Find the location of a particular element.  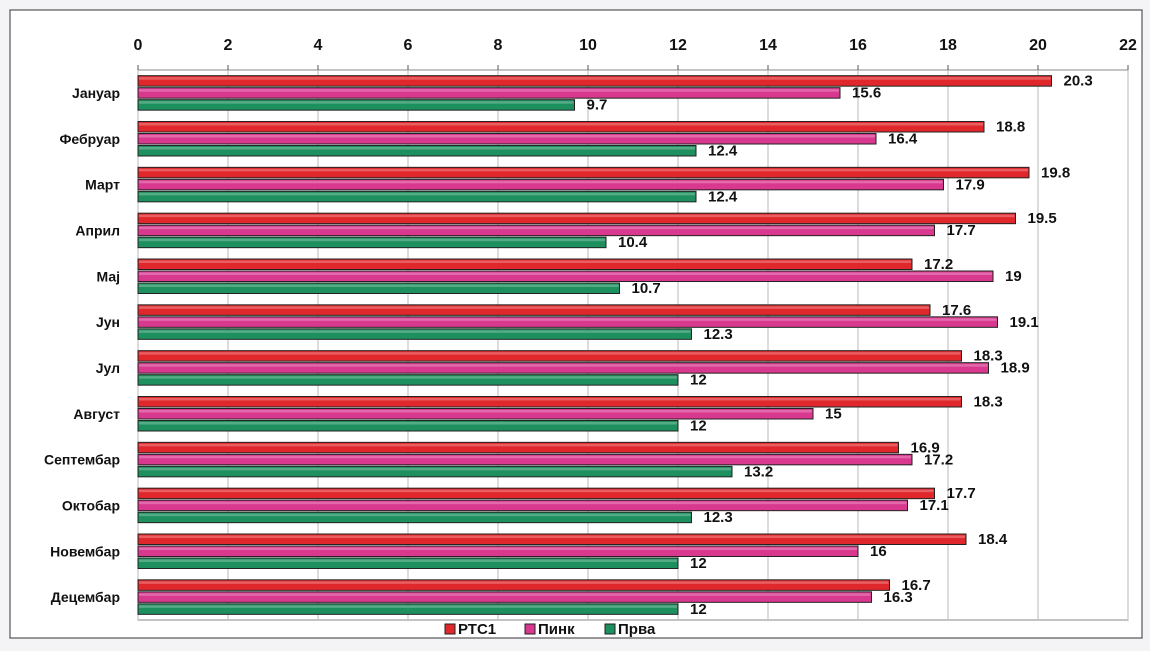

data-label: 12.3 is located at coordinates (718, 517).